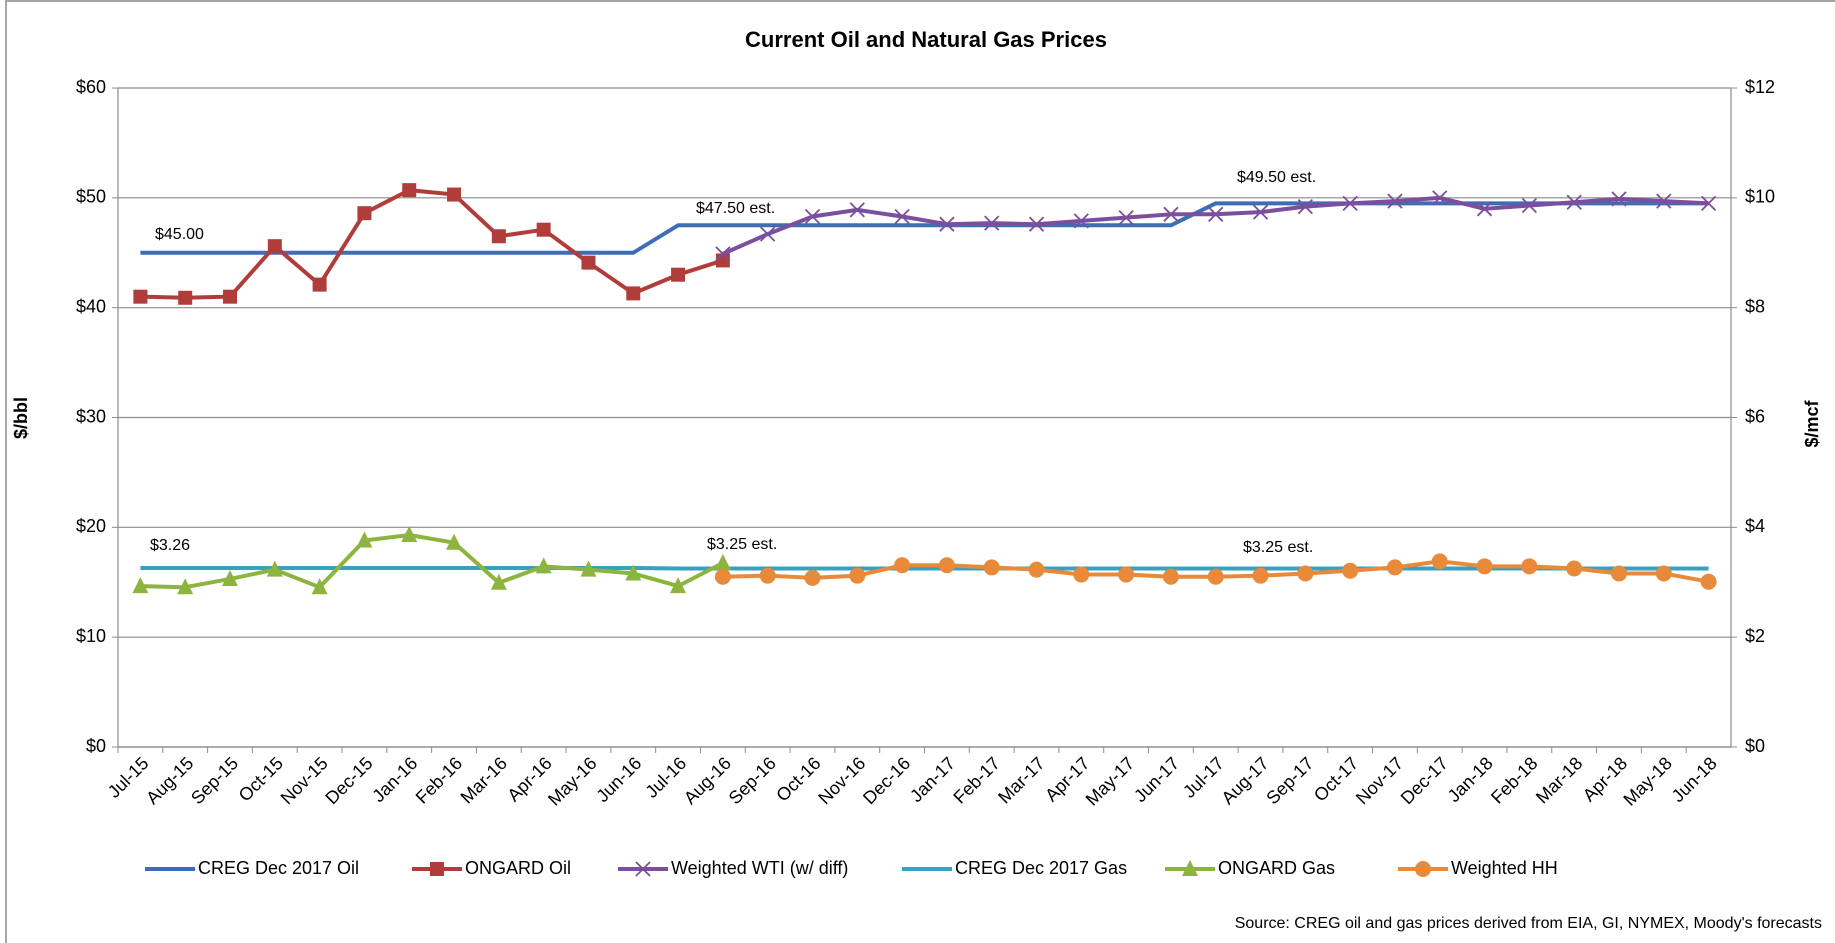 The width and height of the screenshot is (1835, 943). What do you see at coordinates (932, 779) in the screenshot?
I see `x-tick-label: Jan-17` at bounding box center [932, 779].